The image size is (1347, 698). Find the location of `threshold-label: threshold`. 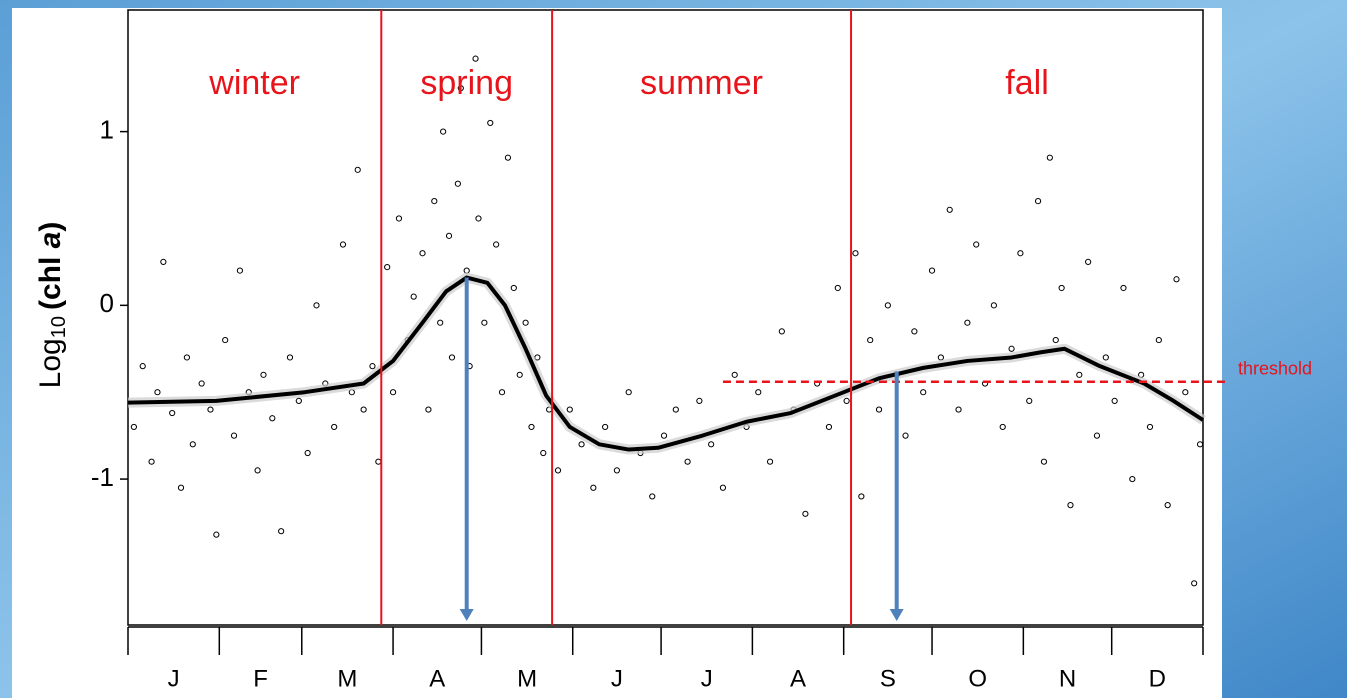

threshold-label: threshold is located at coordinates (1275, 369).